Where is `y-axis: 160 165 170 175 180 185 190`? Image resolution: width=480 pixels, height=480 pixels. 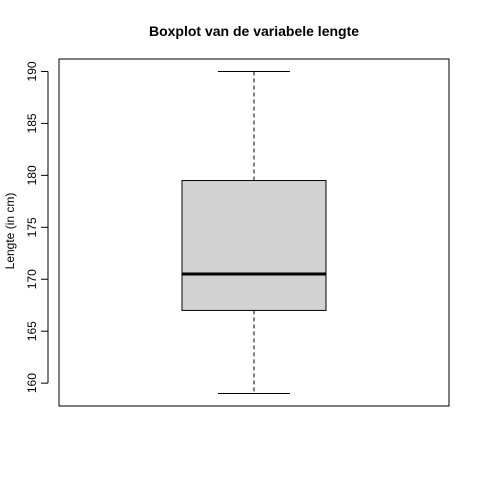
y-axis: 160 165 170 175 180 185 190 is located at coordinates (37, 227).